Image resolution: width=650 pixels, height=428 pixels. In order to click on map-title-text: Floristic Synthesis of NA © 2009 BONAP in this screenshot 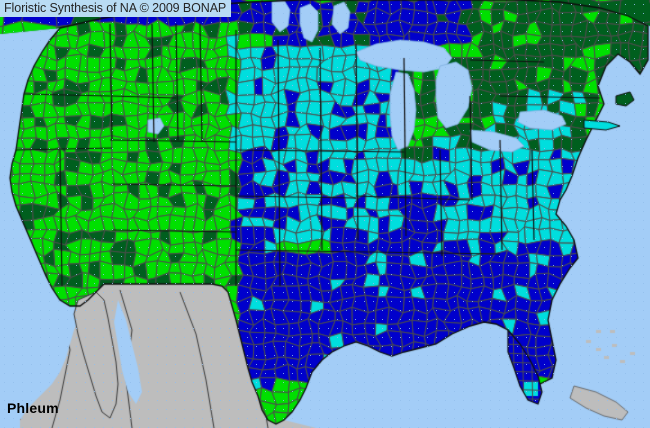, I will do `click(115, 8)`.